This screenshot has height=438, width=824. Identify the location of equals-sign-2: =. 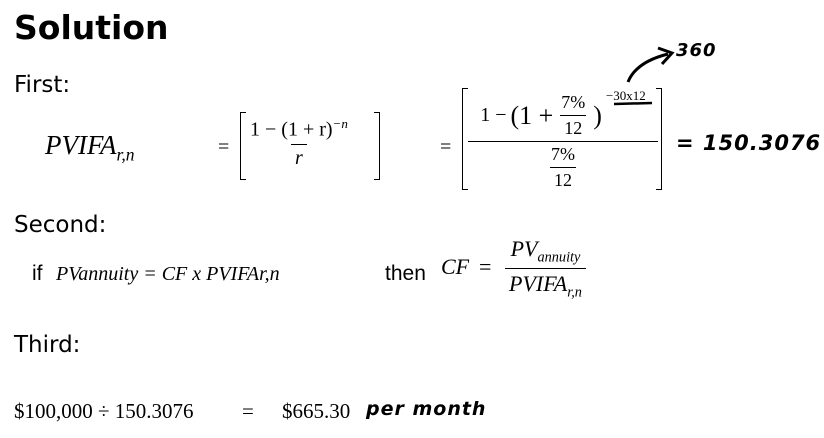
(446, 147).